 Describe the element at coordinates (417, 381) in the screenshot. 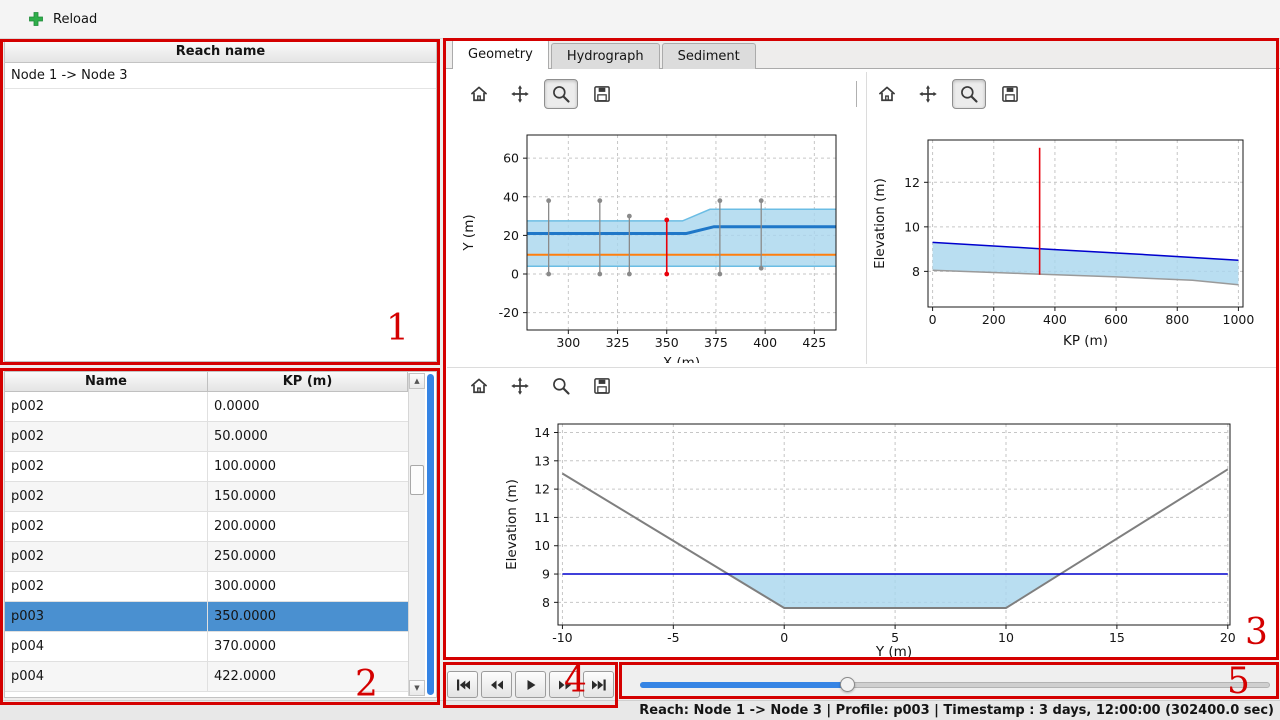

I see `scrollbar-up-arrow-icon: ▲` at that location.